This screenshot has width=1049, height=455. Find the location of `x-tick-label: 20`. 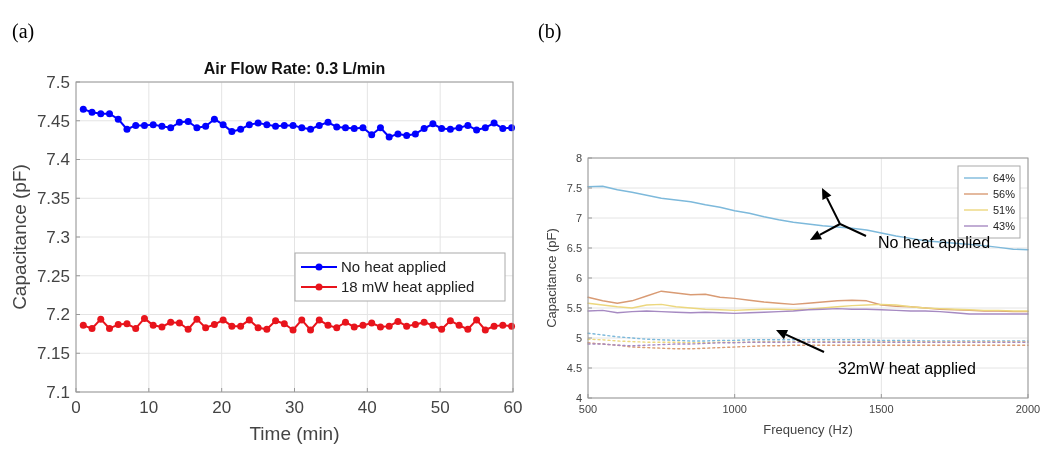

x-tick-label: 20 is located at coordinates (222, 407).